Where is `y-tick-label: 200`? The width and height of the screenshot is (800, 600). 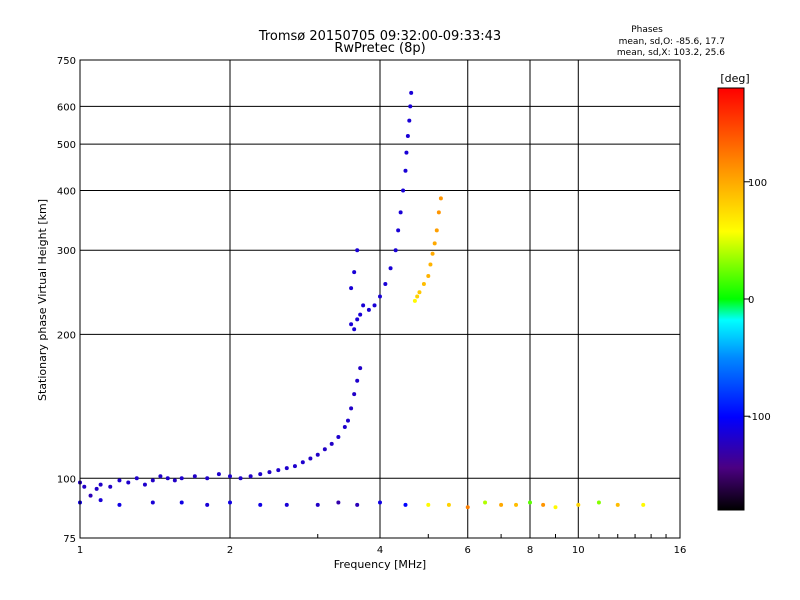
y-tick-label: 200 is located at coordinates (66, 335).